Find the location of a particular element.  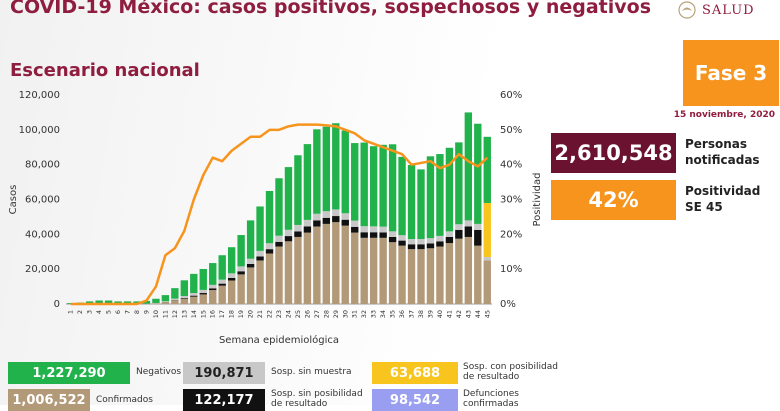

x-tick-label: 25 is located at coordinates (298, 314).